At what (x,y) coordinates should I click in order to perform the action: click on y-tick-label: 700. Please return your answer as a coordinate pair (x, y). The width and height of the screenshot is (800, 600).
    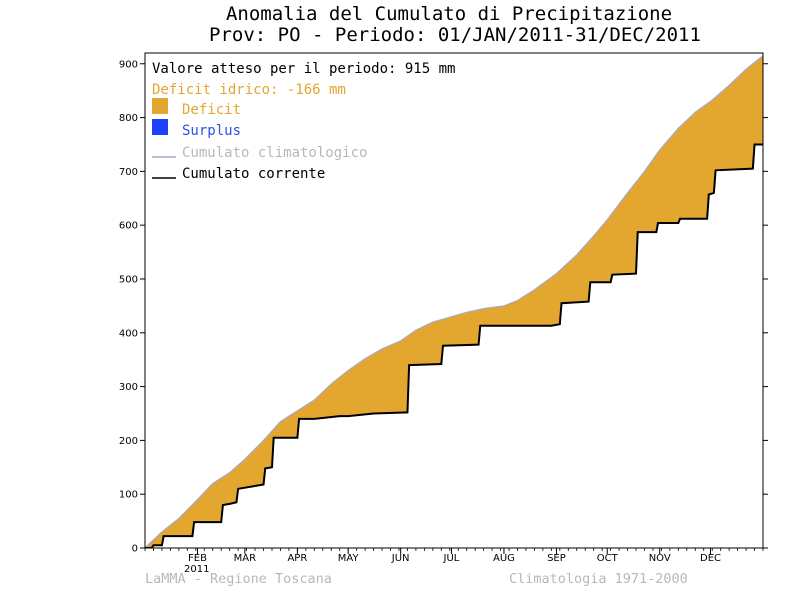
    Looking at the image, I should click on (128, 172).